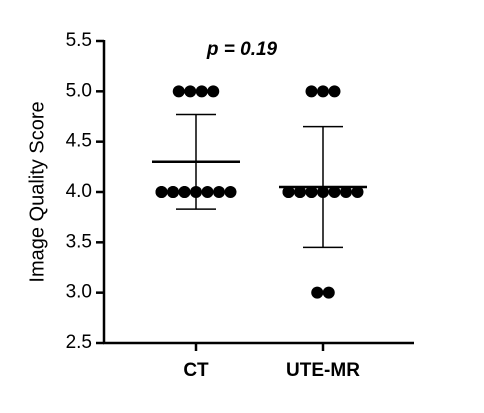 The height and width of the screenshot is (413, 484). Describe the element at coordinates (79, 90) in the screenshot. I see `y-tick-label: 5.0` at that location.